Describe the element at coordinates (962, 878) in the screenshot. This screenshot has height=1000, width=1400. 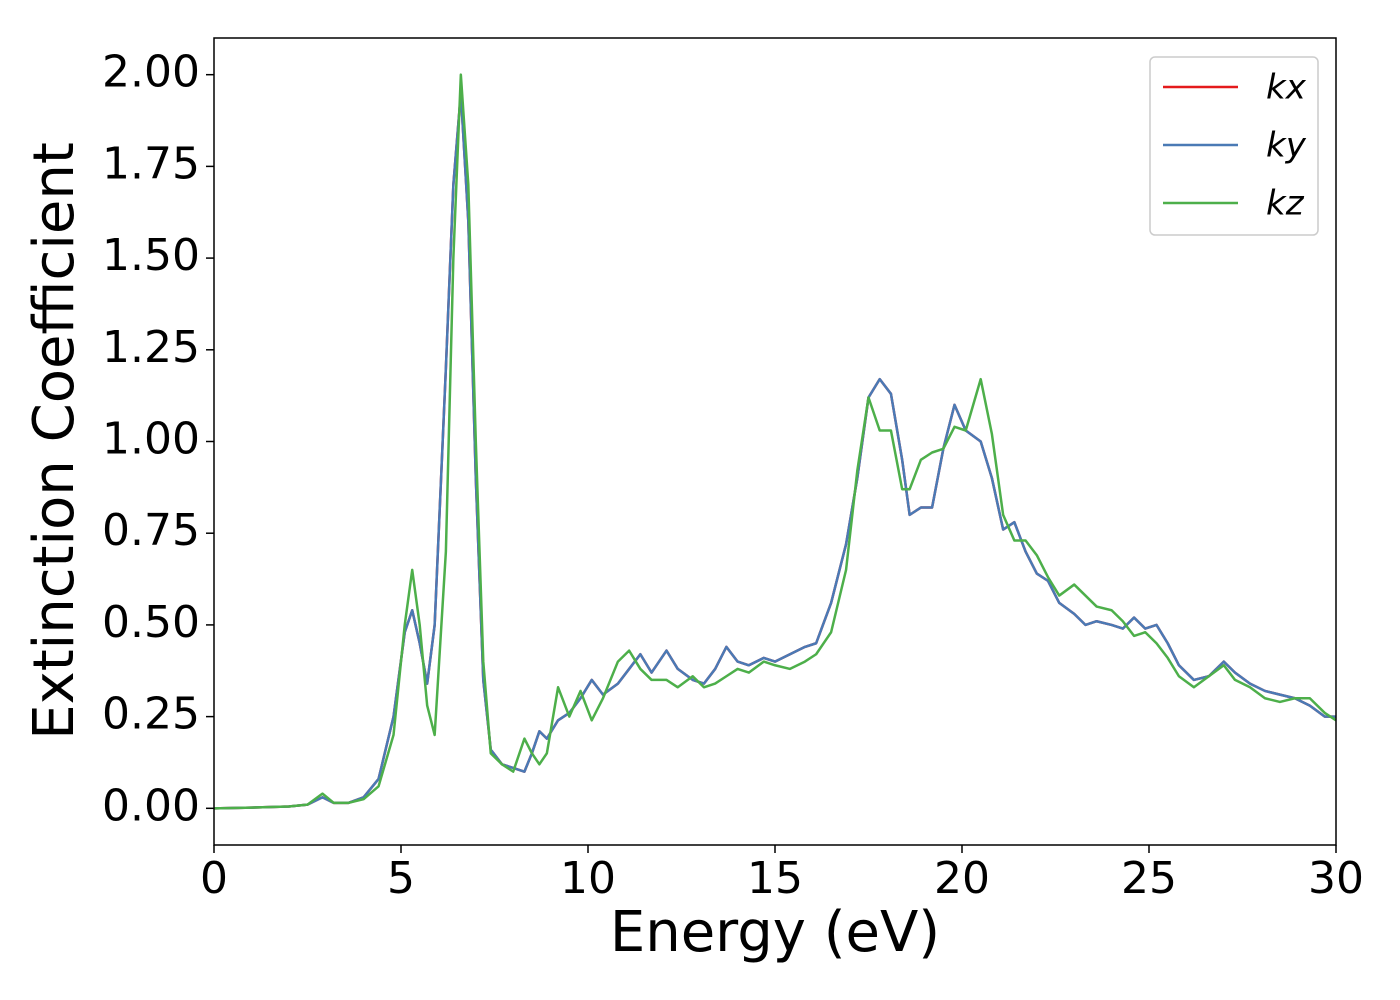
I see `x-tick-label: 20` at that location.